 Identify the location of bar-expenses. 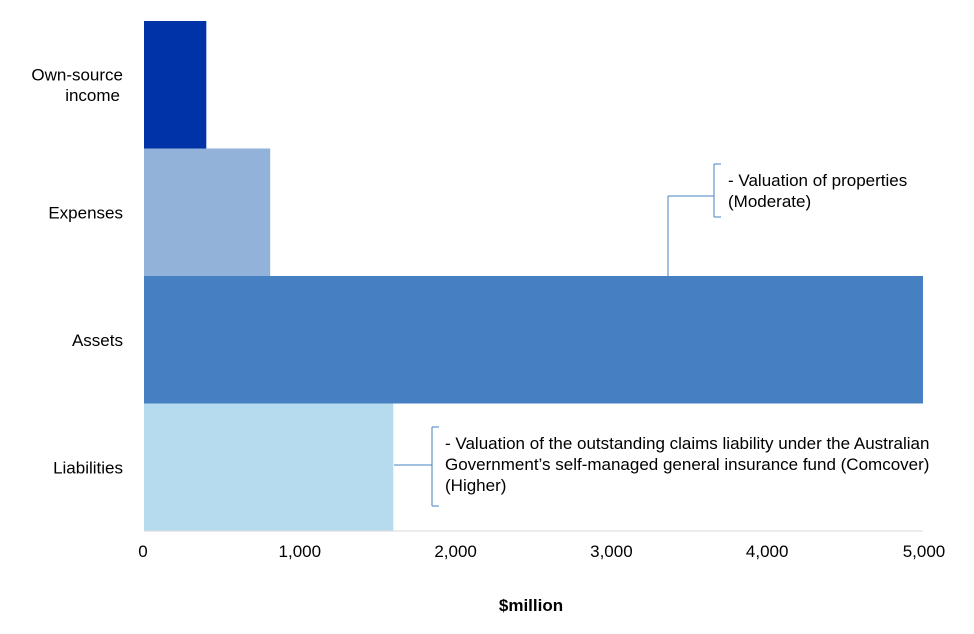
(207, 212).